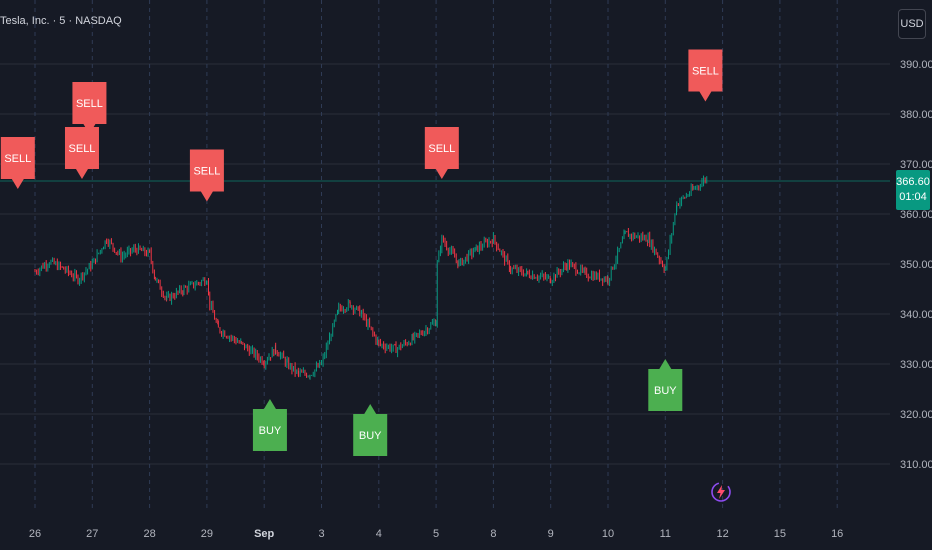  I want to click on x-tick-label: Sep, so click(264, 534).